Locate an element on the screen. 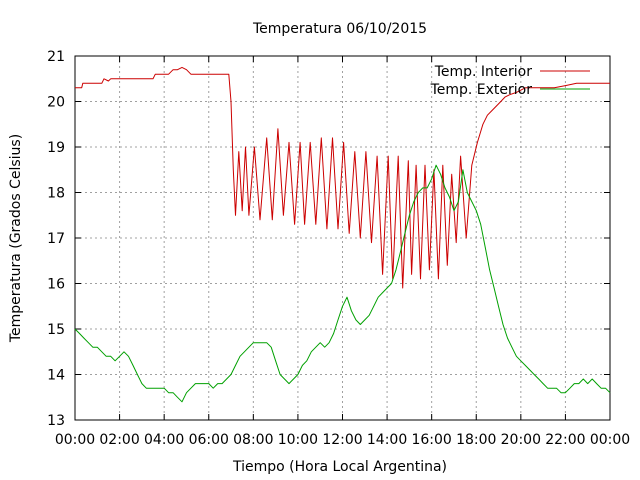 This screenshot has width=640, height=480. y-tick-label: 15 is located at coordinates (56, 330).